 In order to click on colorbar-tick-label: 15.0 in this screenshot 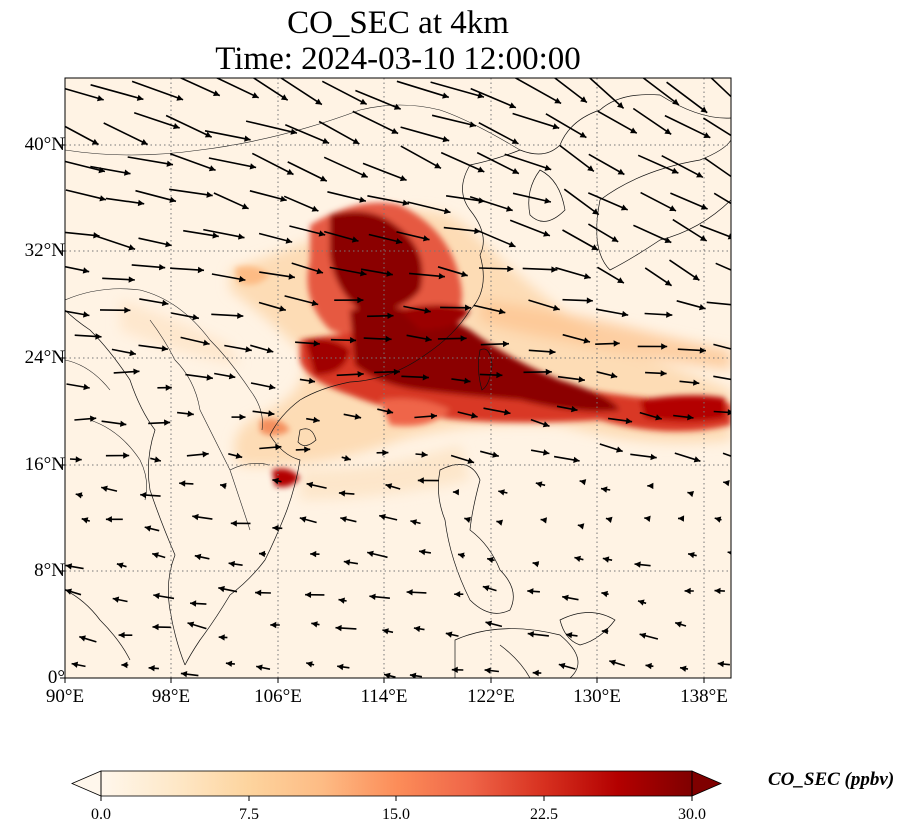, I will do `click(396, 814)`.